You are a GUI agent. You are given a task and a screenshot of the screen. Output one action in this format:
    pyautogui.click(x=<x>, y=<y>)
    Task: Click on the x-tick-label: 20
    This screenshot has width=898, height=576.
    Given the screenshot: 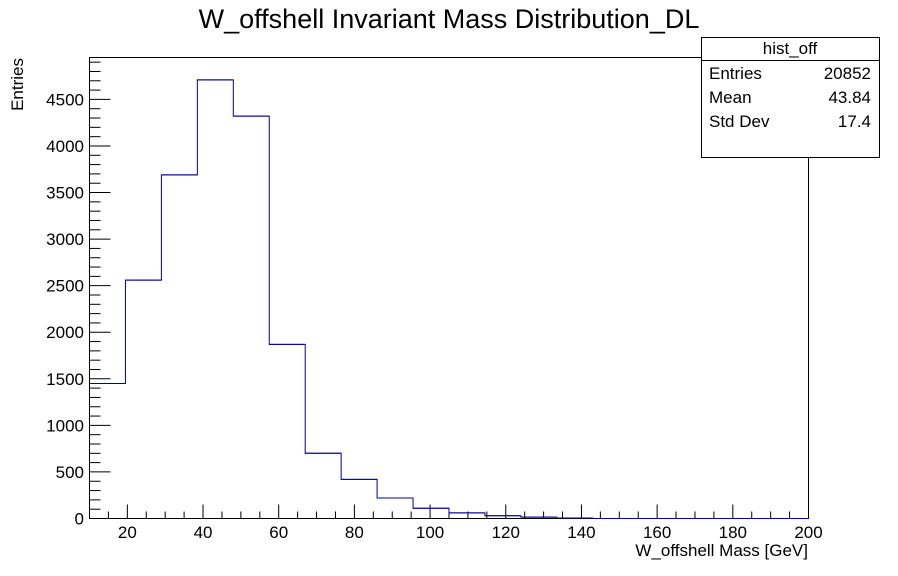 What is the action you would take?
    pyautogui.click(x=127, y=532)
    